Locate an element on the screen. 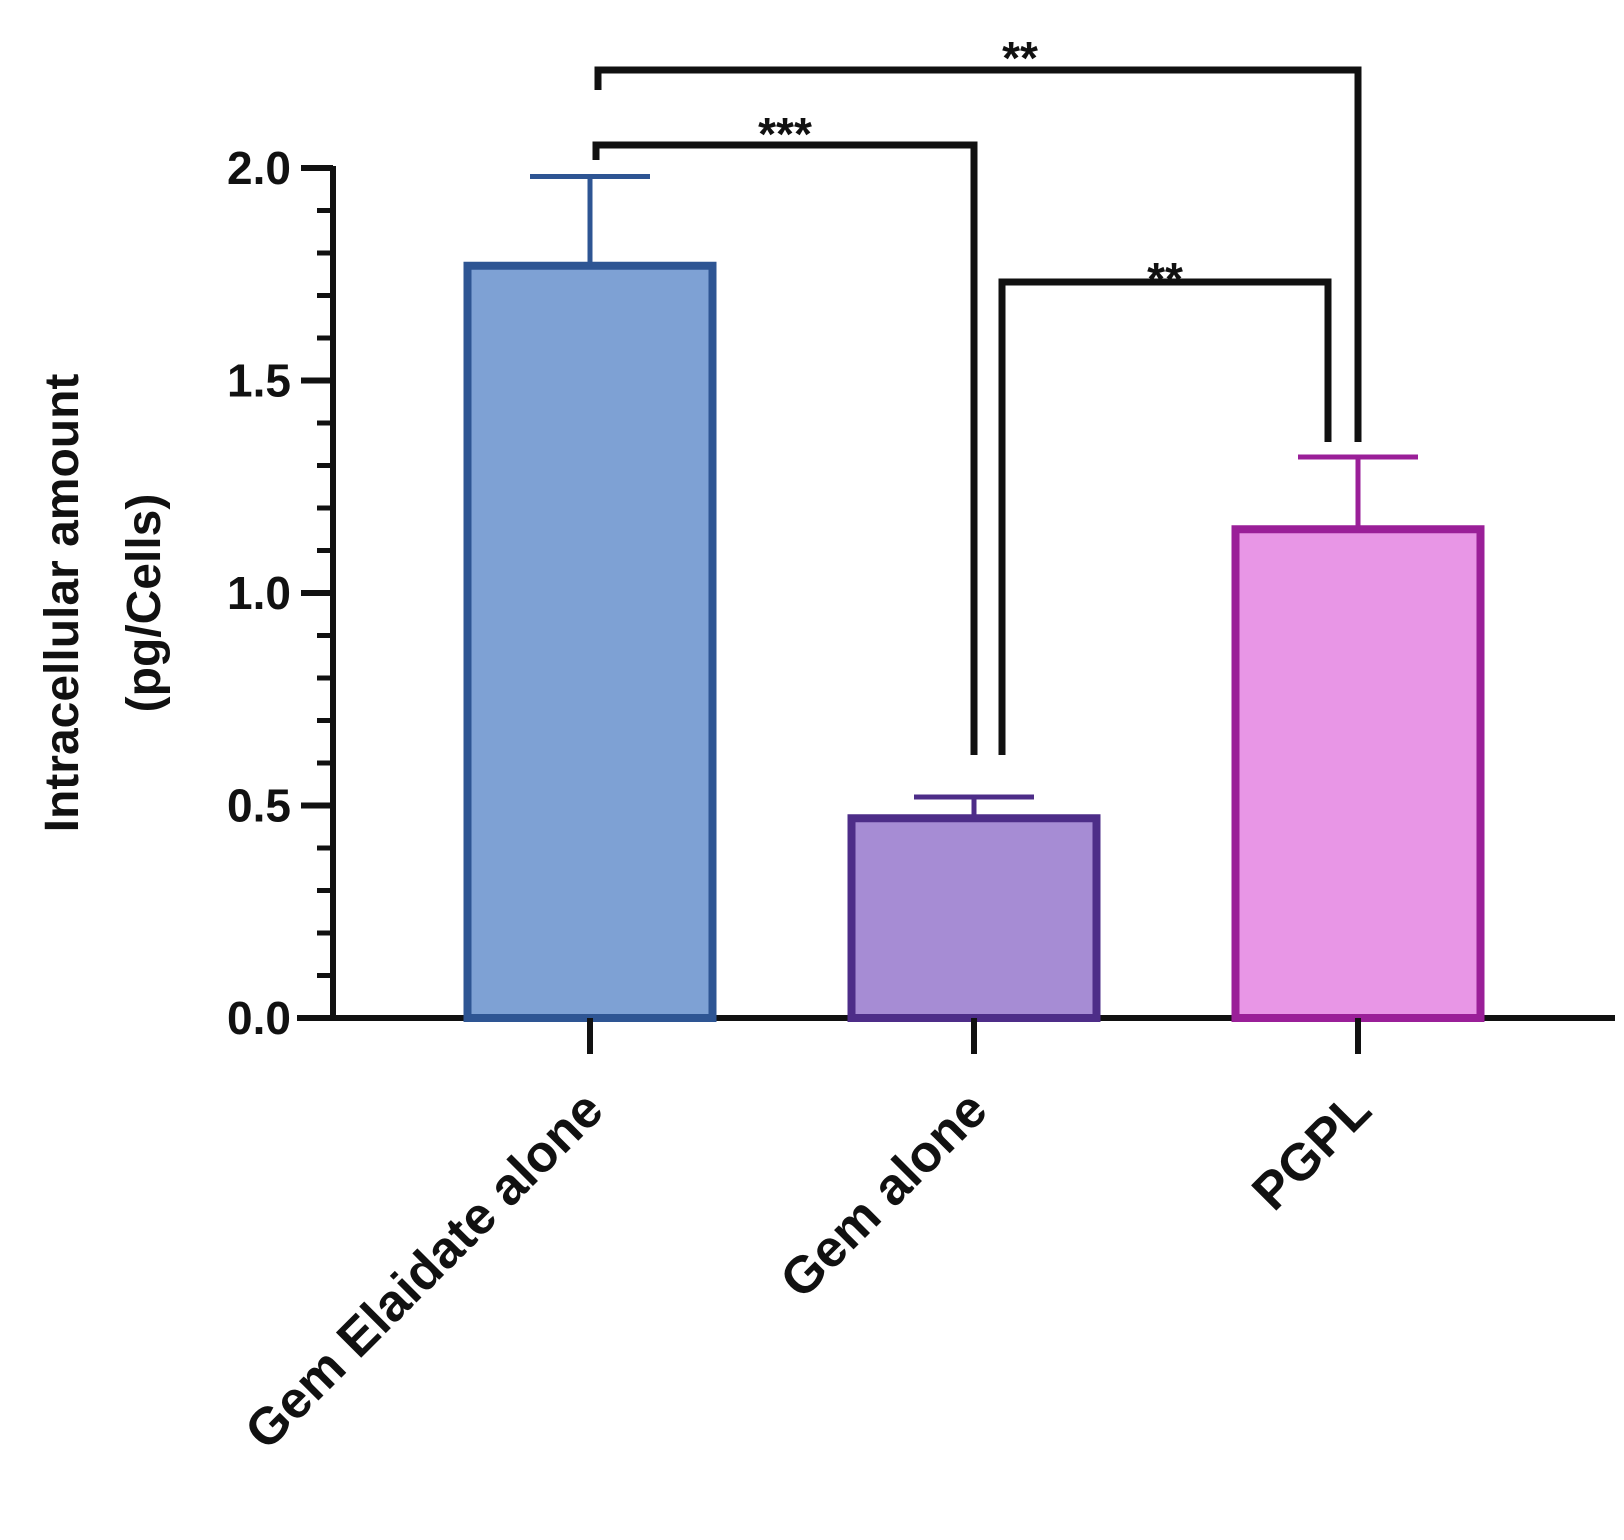 The height and width of the screenshot is (1540, 1624). x-tick-label: Gem alone is located at coordinates (883, 1194).